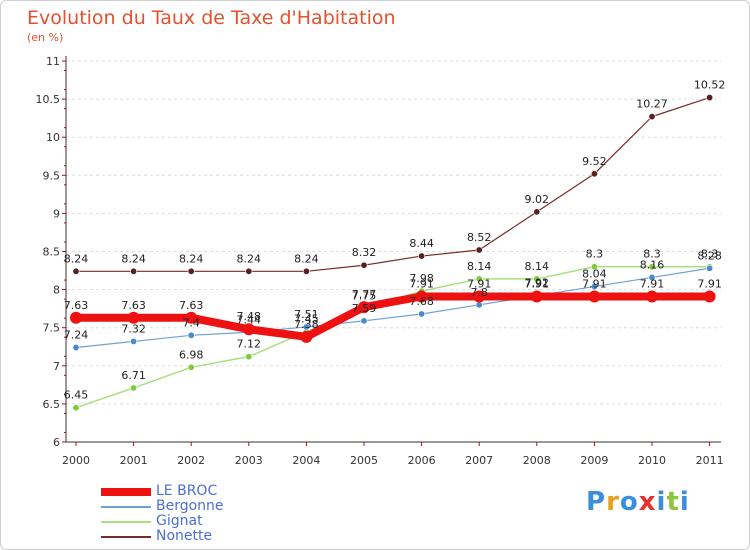 This screenshot has width=750, height=550. What do you see at coordinates (52, 252) in the screenshot?
I see `y-tick-label: 8.5` at bounding box center [52, 252].